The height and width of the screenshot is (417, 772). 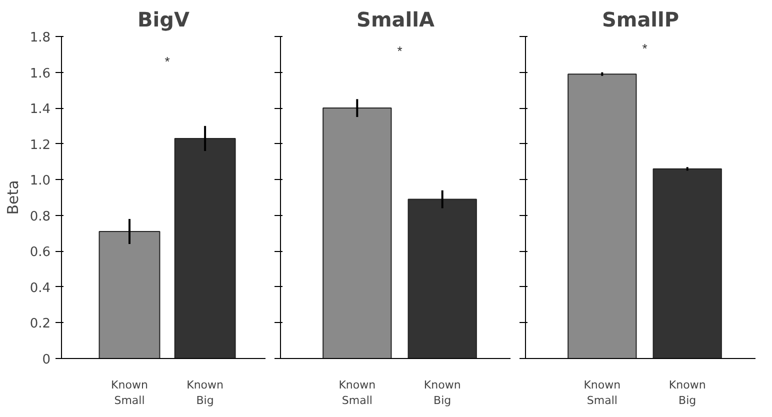 I want to click on y-tick-label: 0.6, so click(x=40, y=252).